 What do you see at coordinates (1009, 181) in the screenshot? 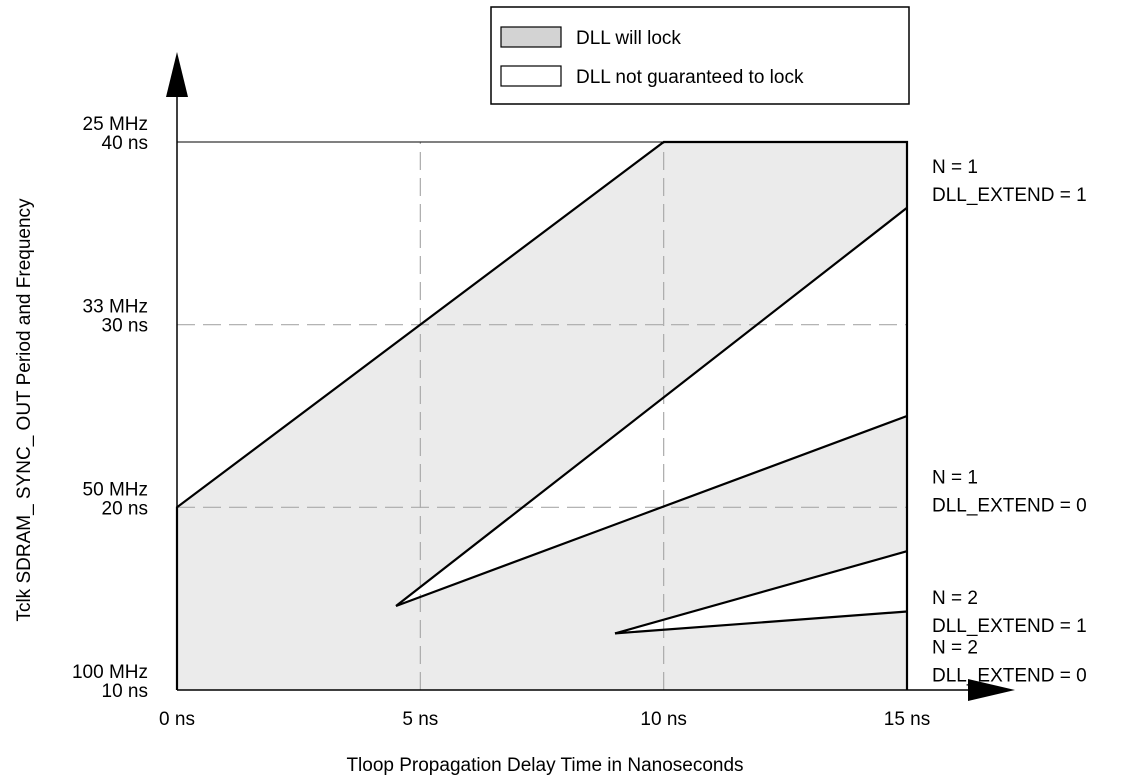
I see `annotation-1: N = 1 DLL_EXTEND = 1` at bounding box center [1009, 181].